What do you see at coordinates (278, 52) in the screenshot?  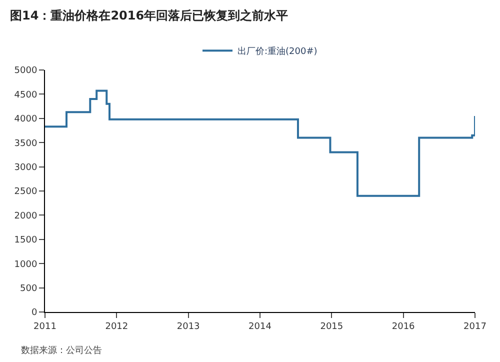 I see `legend-label: 出厂价:重油(200#)` at bounding box center [278, 52].